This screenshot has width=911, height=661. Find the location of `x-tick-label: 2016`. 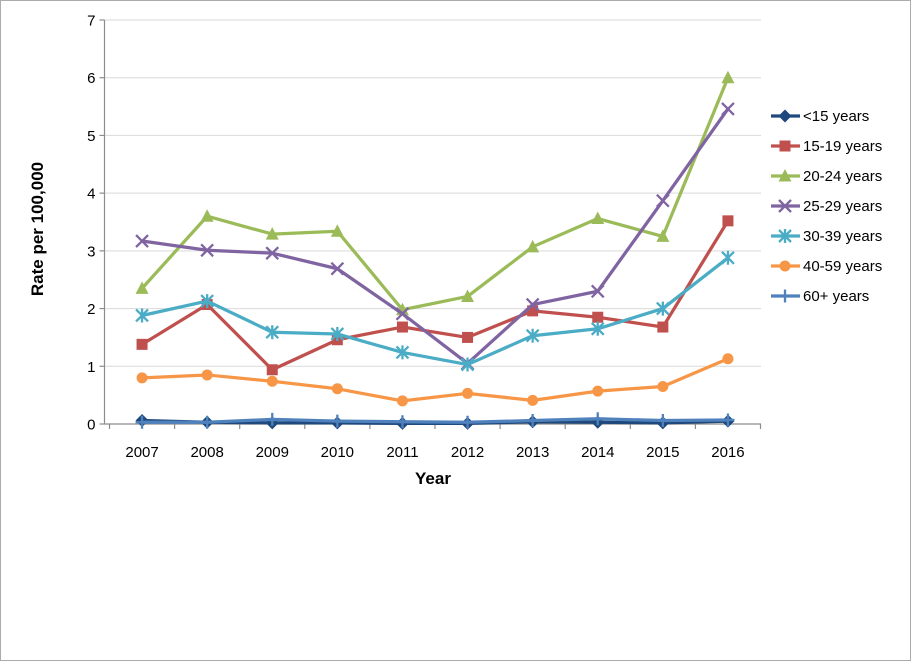

x-tick-label: 2016 is located at coordinates (727, 452).